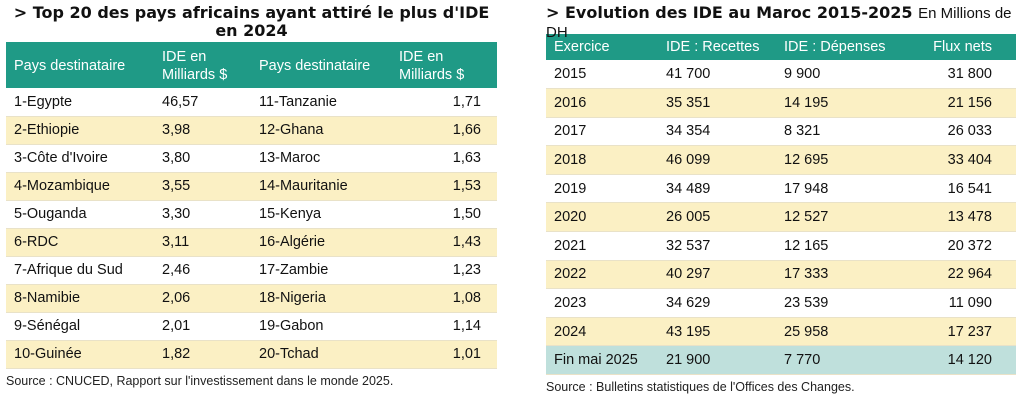 The image size is (1024, 408). Describe the element at coordinates (466, 326) in the screenshot. I see `ide-value: 1,14` at that location.